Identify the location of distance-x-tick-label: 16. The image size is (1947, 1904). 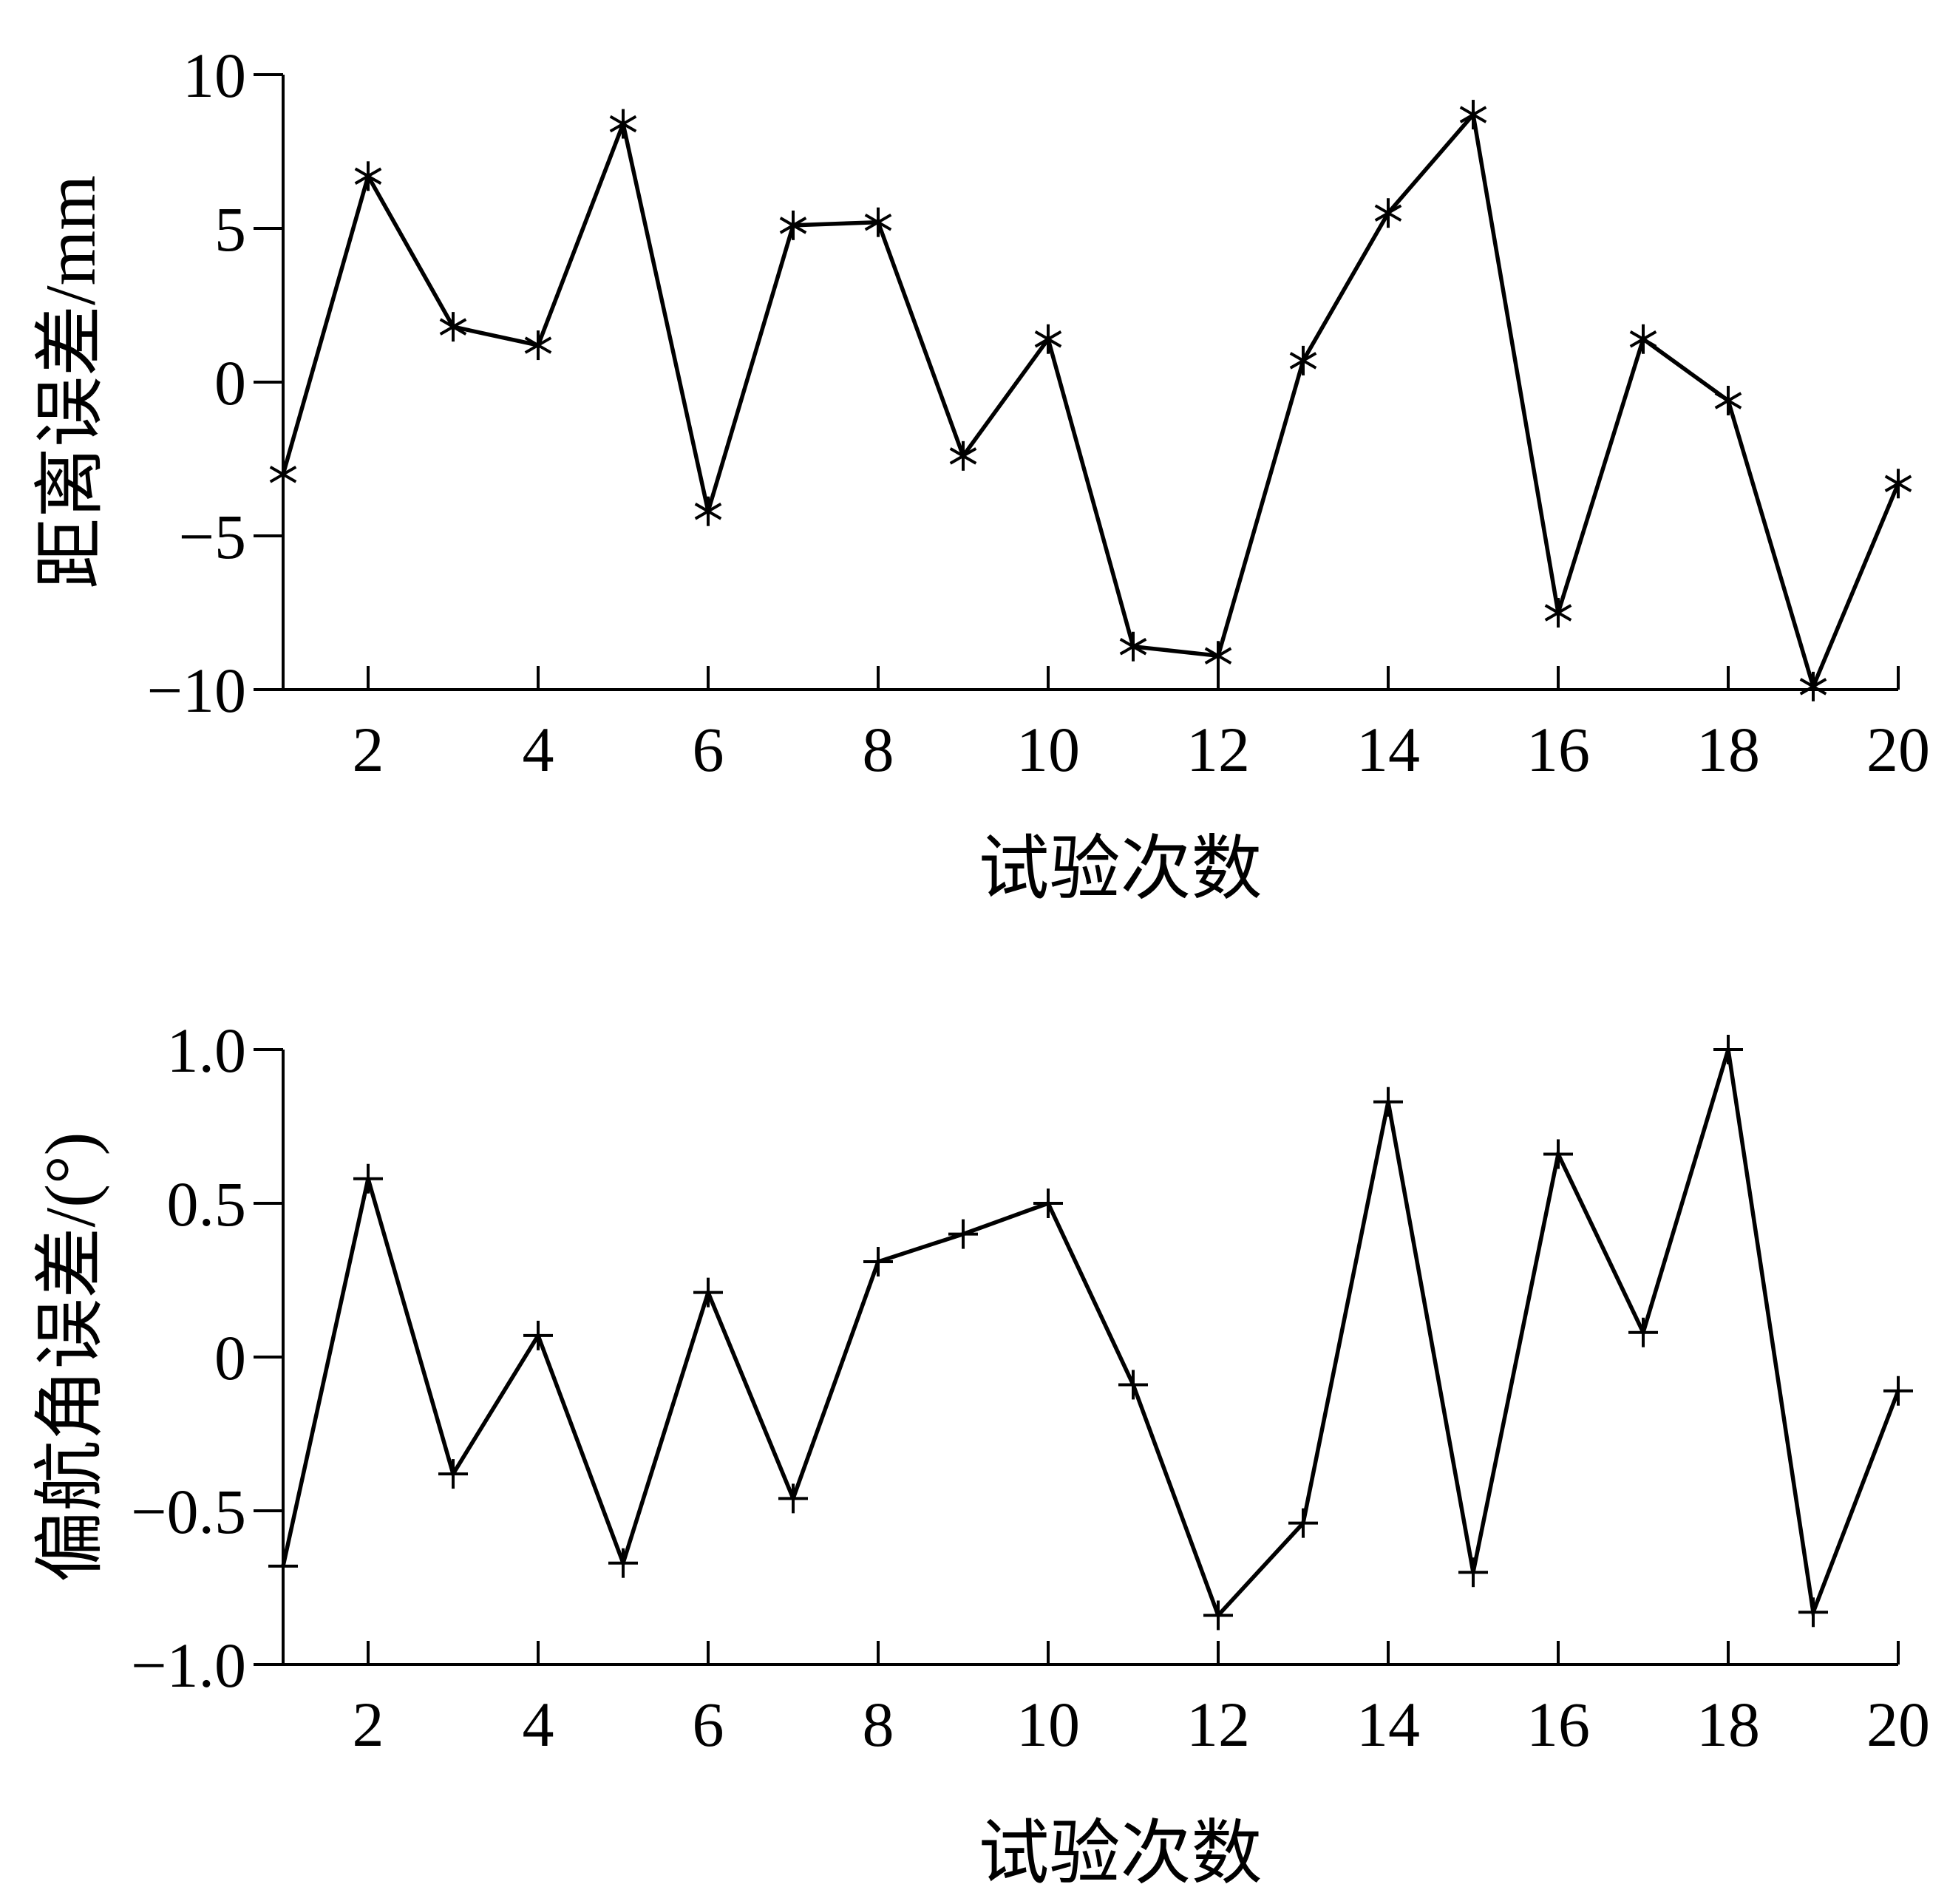
(1558, 749).